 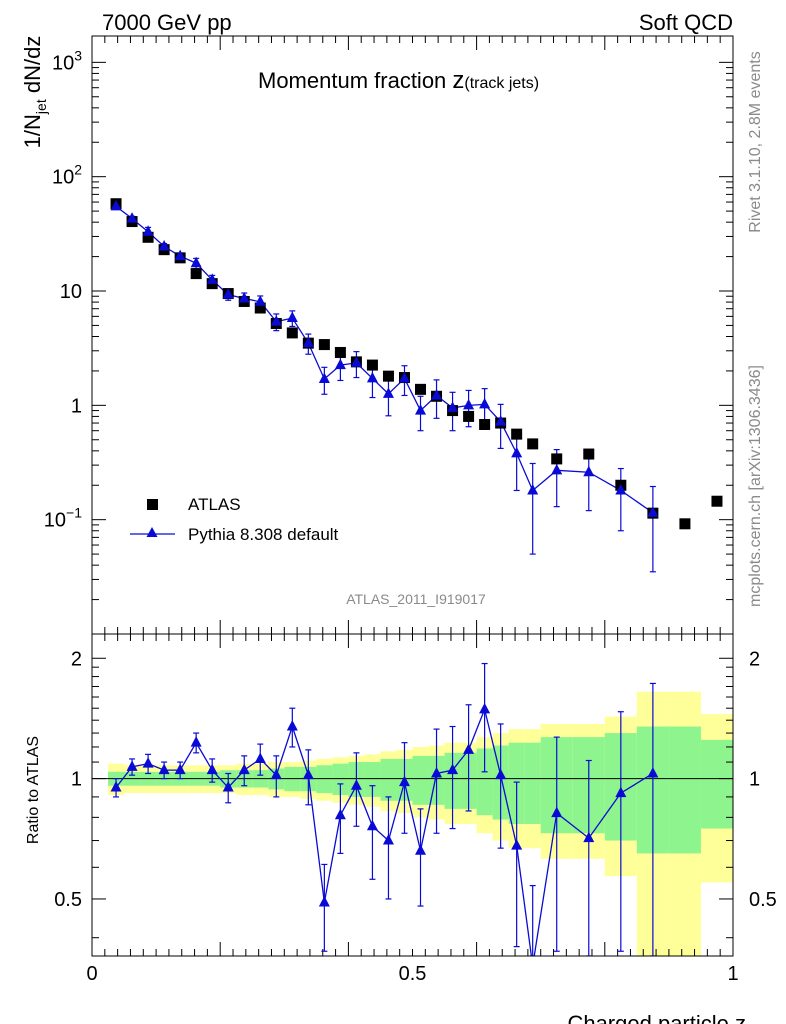 I want to click on y-label-main: 1/N, so click(x=32, y=131).